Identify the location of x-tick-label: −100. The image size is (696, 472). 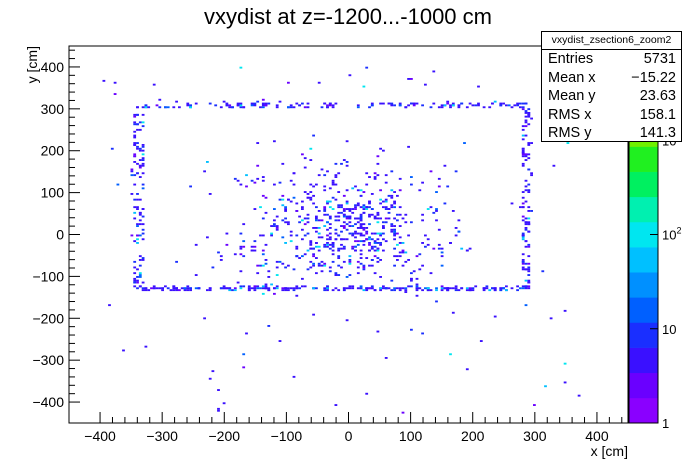
(287, 436).